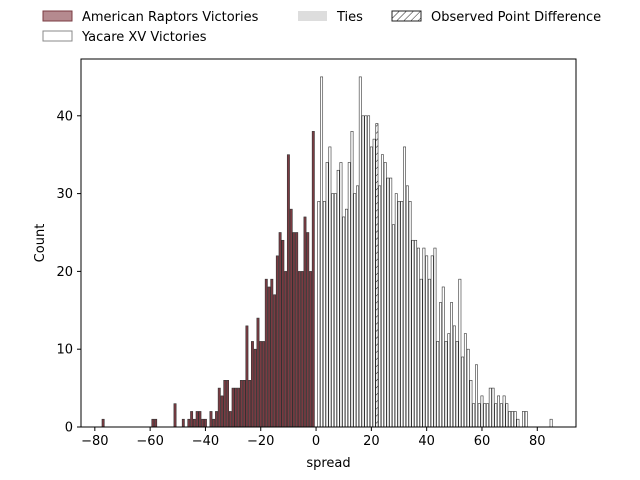  Describe the element at coordinates (377, 275) in the screenshot. I see `observed-bar` at that location.